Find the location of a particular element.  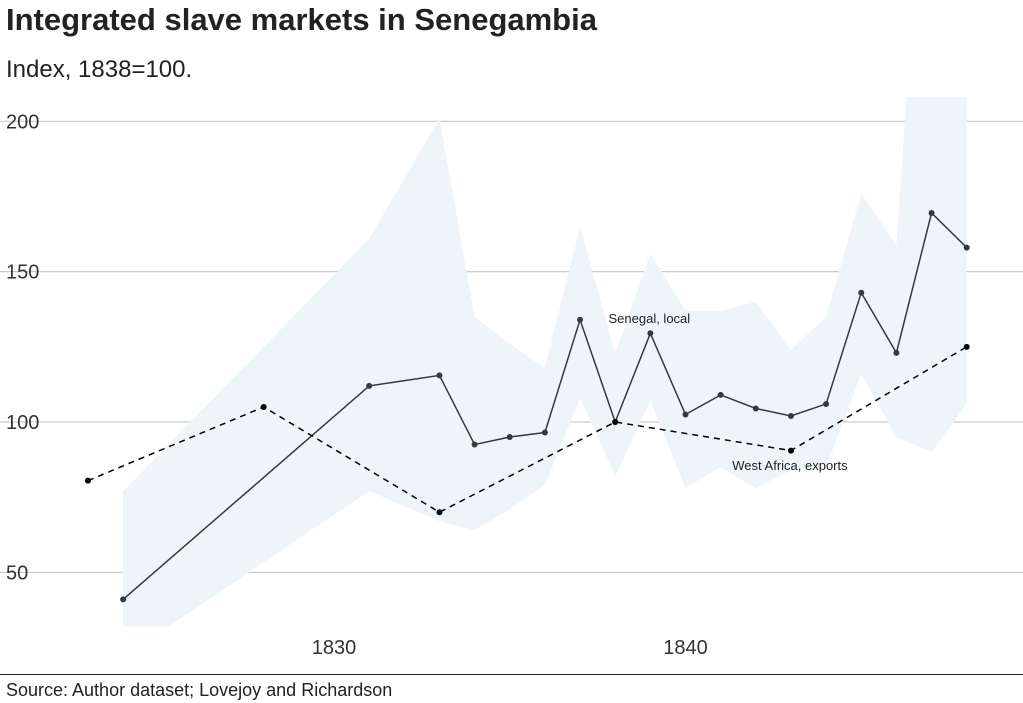

series-label: Senegal, local is located at coordinates (650, 318).